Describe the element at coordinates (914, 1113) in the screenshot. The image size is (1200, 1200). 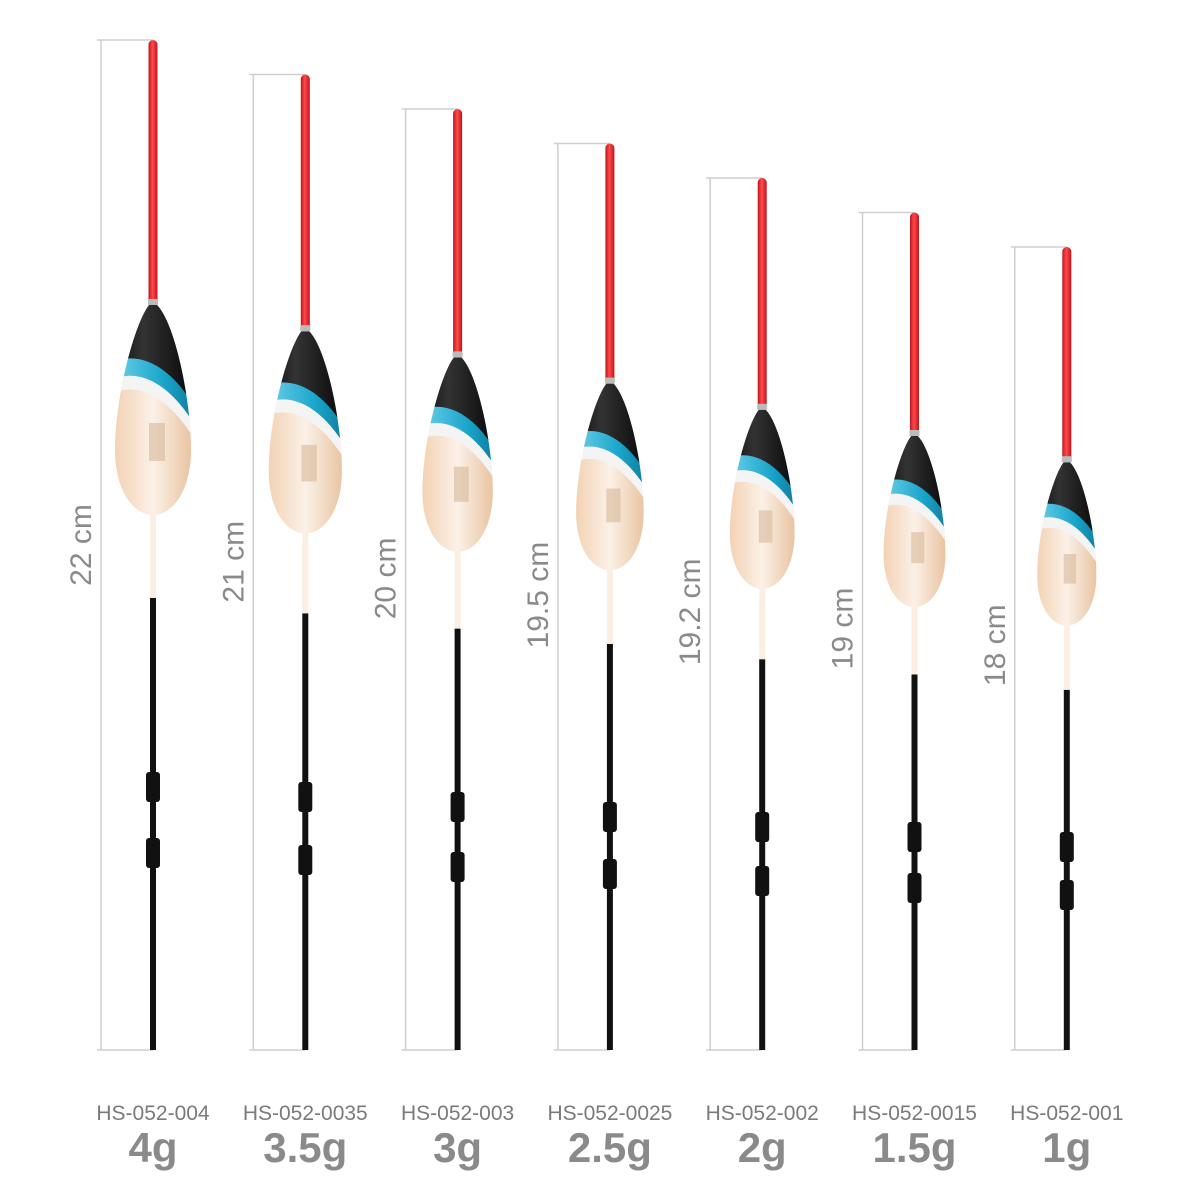
I see `product-code: HS-052-0015` at that location.